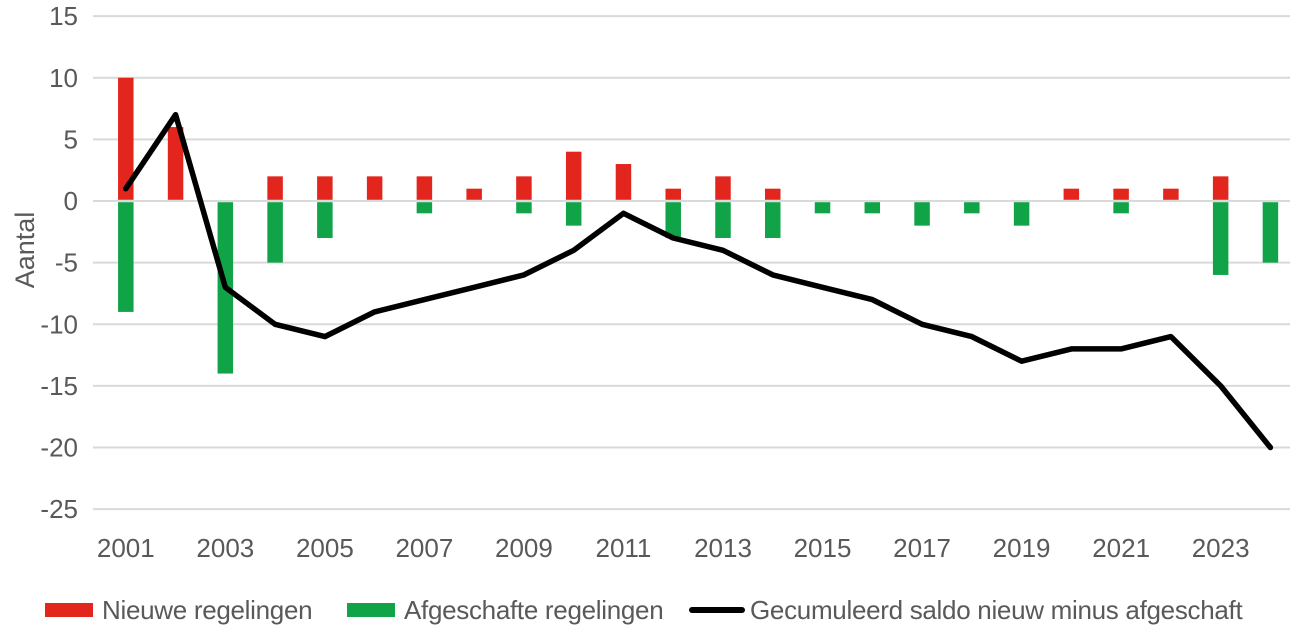 The width and height of the screenshot is (1299, 628). I want to click on y-axis-tick-labels: 15 10 5 0 -5 -10 -15 -20 -25, so click(59, 262).